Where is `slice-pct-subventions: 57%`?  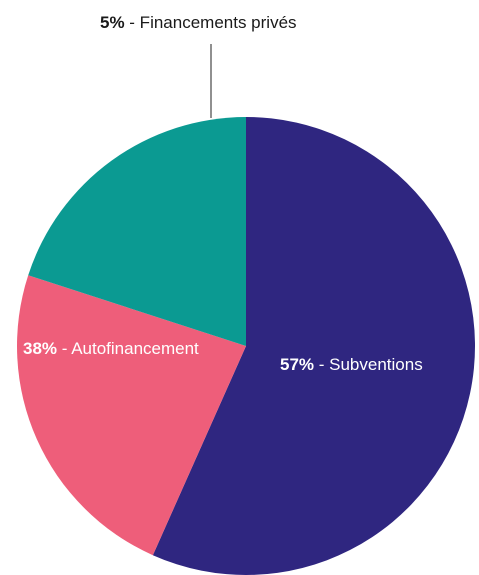
slice-pct-subventions: 57% is located at coordinates (297, 364).